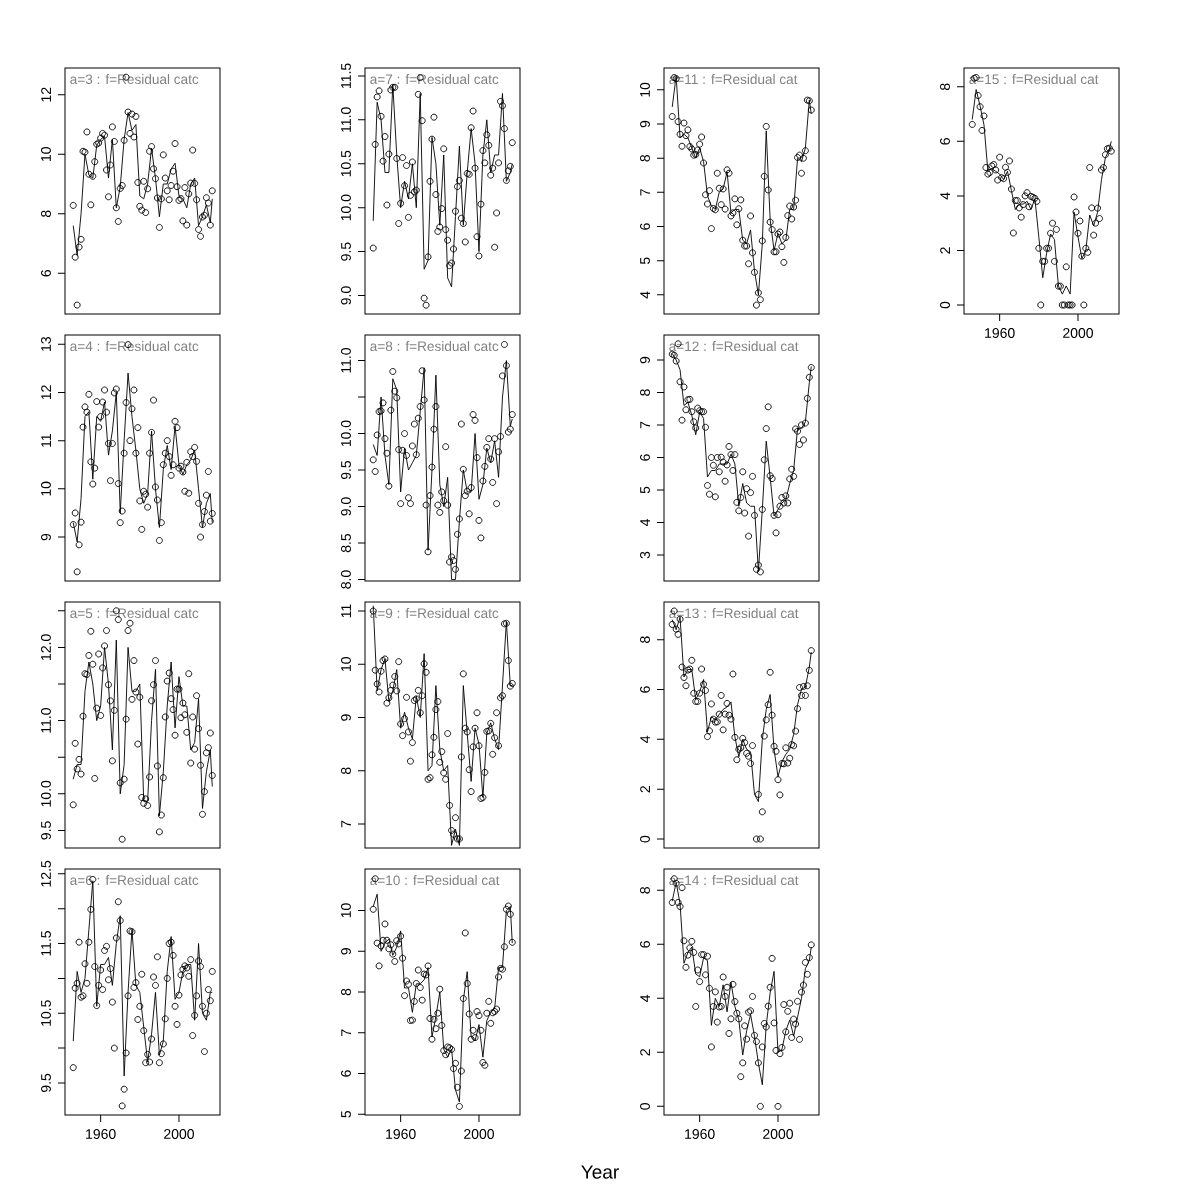  Describe the element at coordinates (434, 79) in the screenshot. I see `chart-title: a=7 : f=Residual catc` at that location.